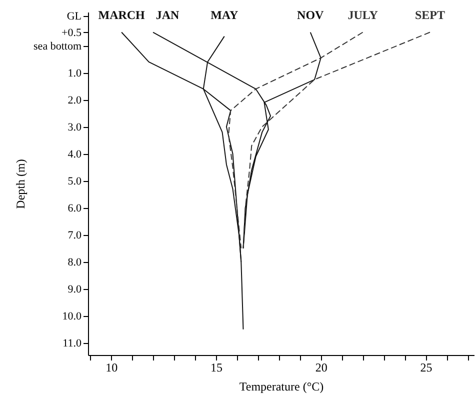  I want to click on y-tick-label: +0.5, so click(72, 32).